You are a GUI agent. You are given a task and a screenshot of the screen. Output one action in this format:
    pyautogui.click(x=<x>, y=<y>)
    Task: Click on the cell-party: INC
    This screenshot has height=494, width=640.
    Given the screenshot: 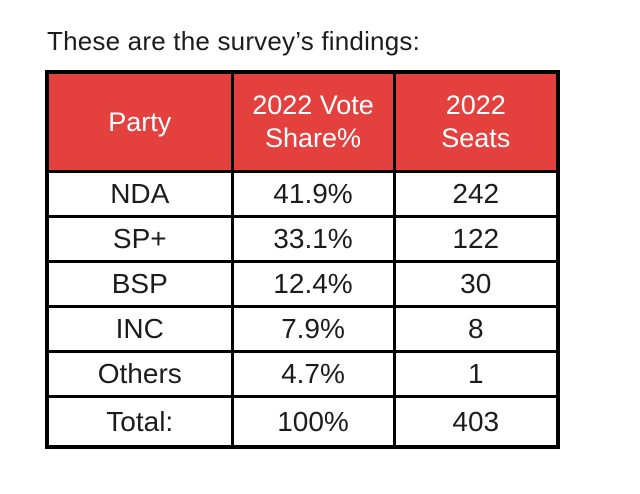 What is the action you would take?
    pyautogui.click(x=139, y=329)
    